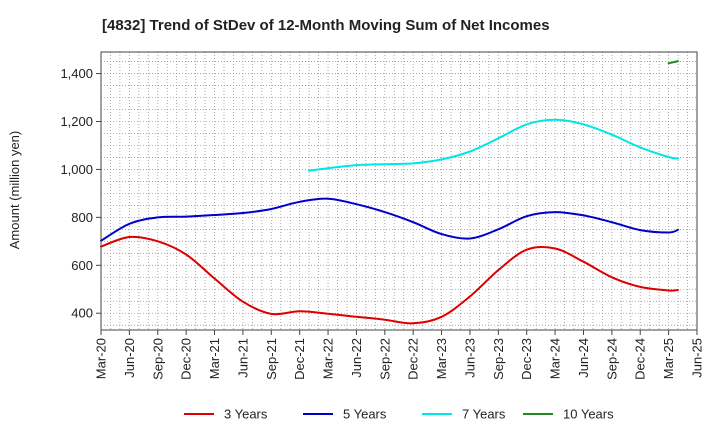 The height and width of the screenshot is (440, 720). I want to click on x-tick-label: Mar-23, so click(441, 358).